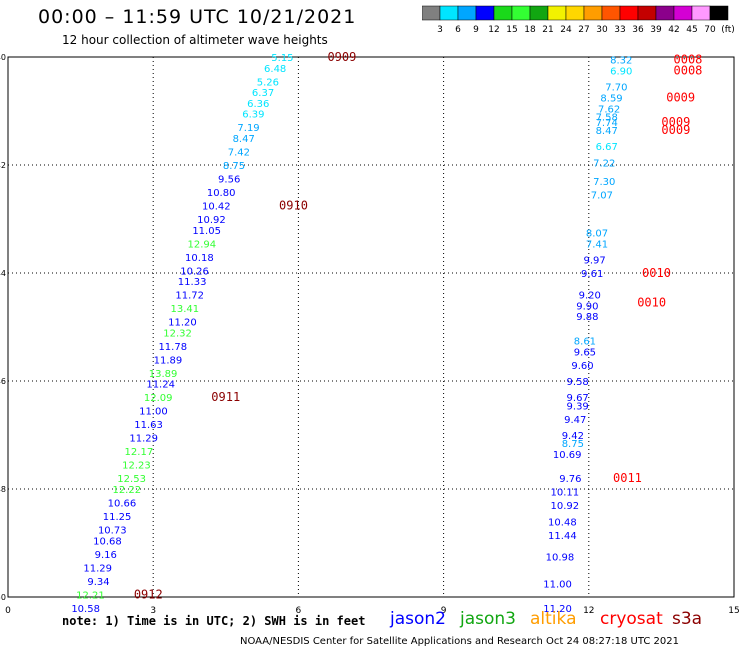 This screenshot has height=650, width=740. What do you see at coordinates (673, 30) in the screenshot?
I see `colorbar-tick-label: 42` at bounding box center [673, 30].